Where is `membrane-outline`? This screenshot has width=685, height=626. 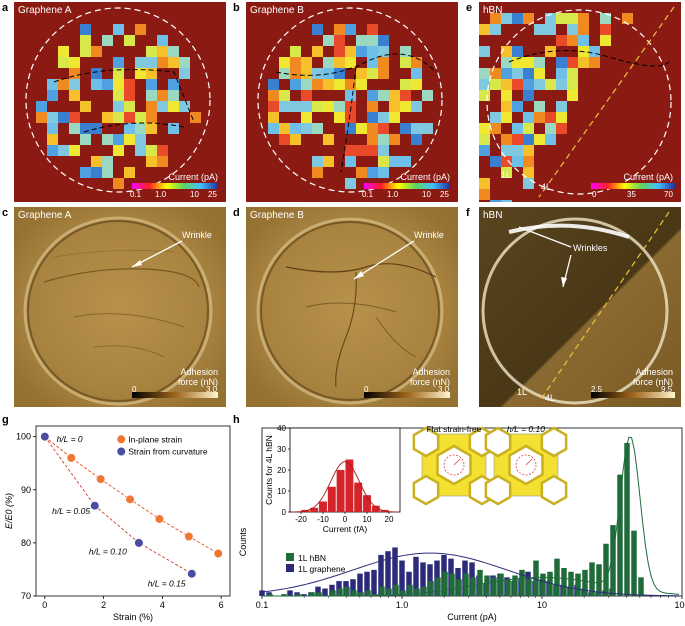
membrane-outline is located at coordinates (579, 102).